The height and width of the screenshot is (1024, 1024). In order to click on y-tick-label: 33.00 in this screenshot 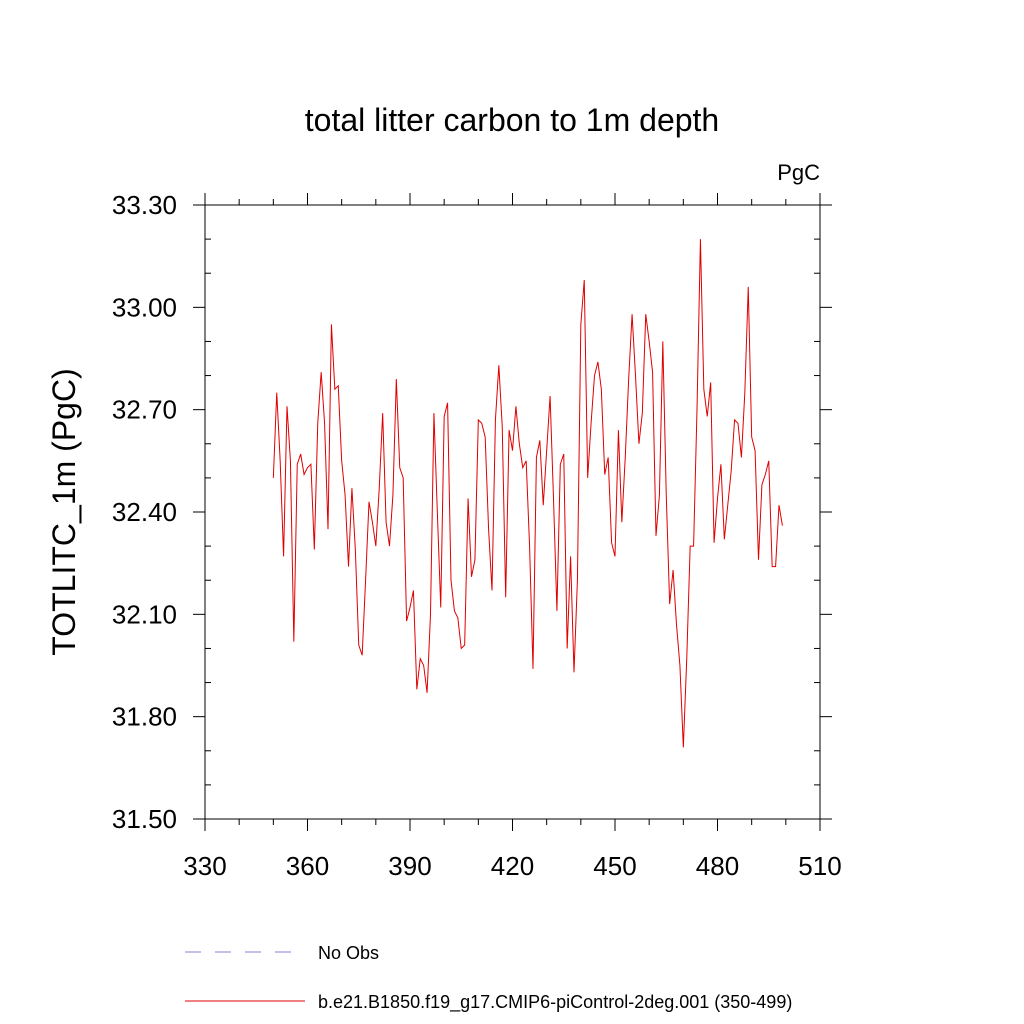, I will do `click(144, 307)`.